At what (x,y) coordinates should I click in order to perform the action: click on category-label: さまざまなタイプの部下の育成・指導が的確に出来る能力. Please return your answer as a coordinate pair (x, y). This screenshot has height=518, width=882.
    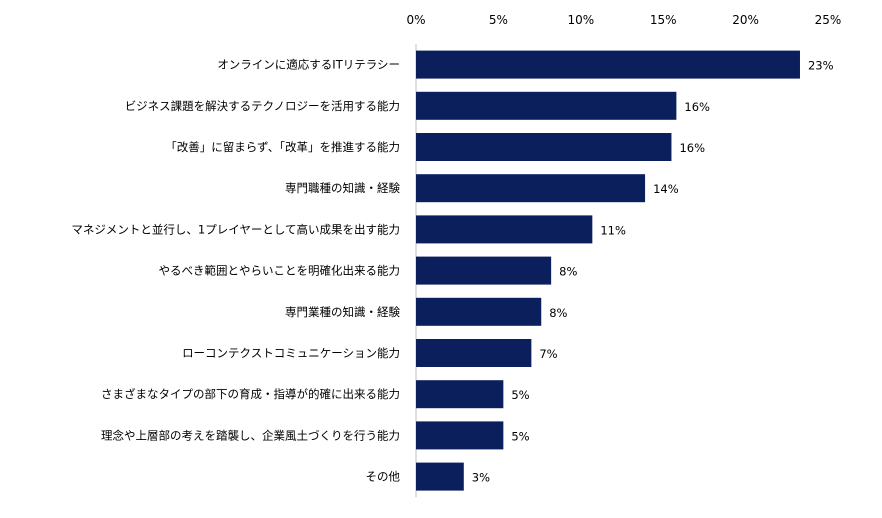
    Looking at the image, I should click on (250, 394).